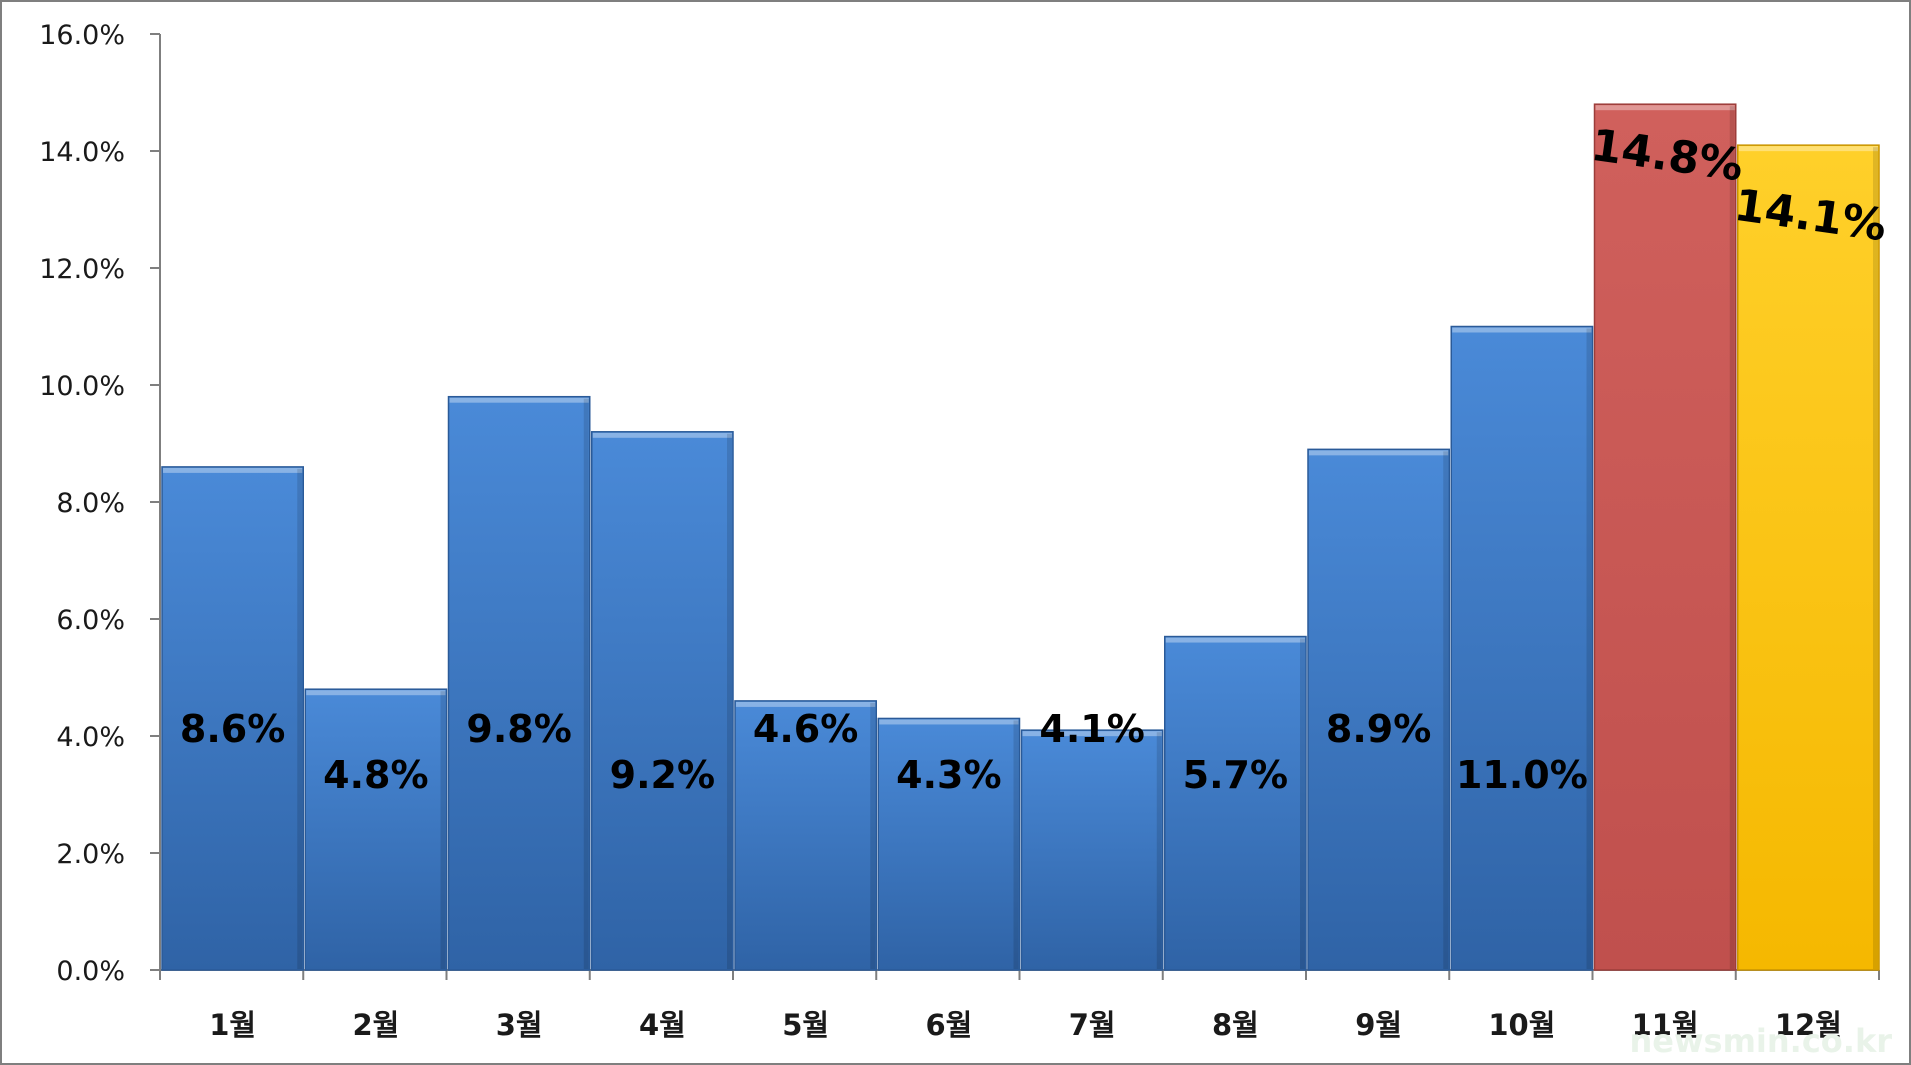  I want to click on data-label: 8.6%, so click(232, 729).